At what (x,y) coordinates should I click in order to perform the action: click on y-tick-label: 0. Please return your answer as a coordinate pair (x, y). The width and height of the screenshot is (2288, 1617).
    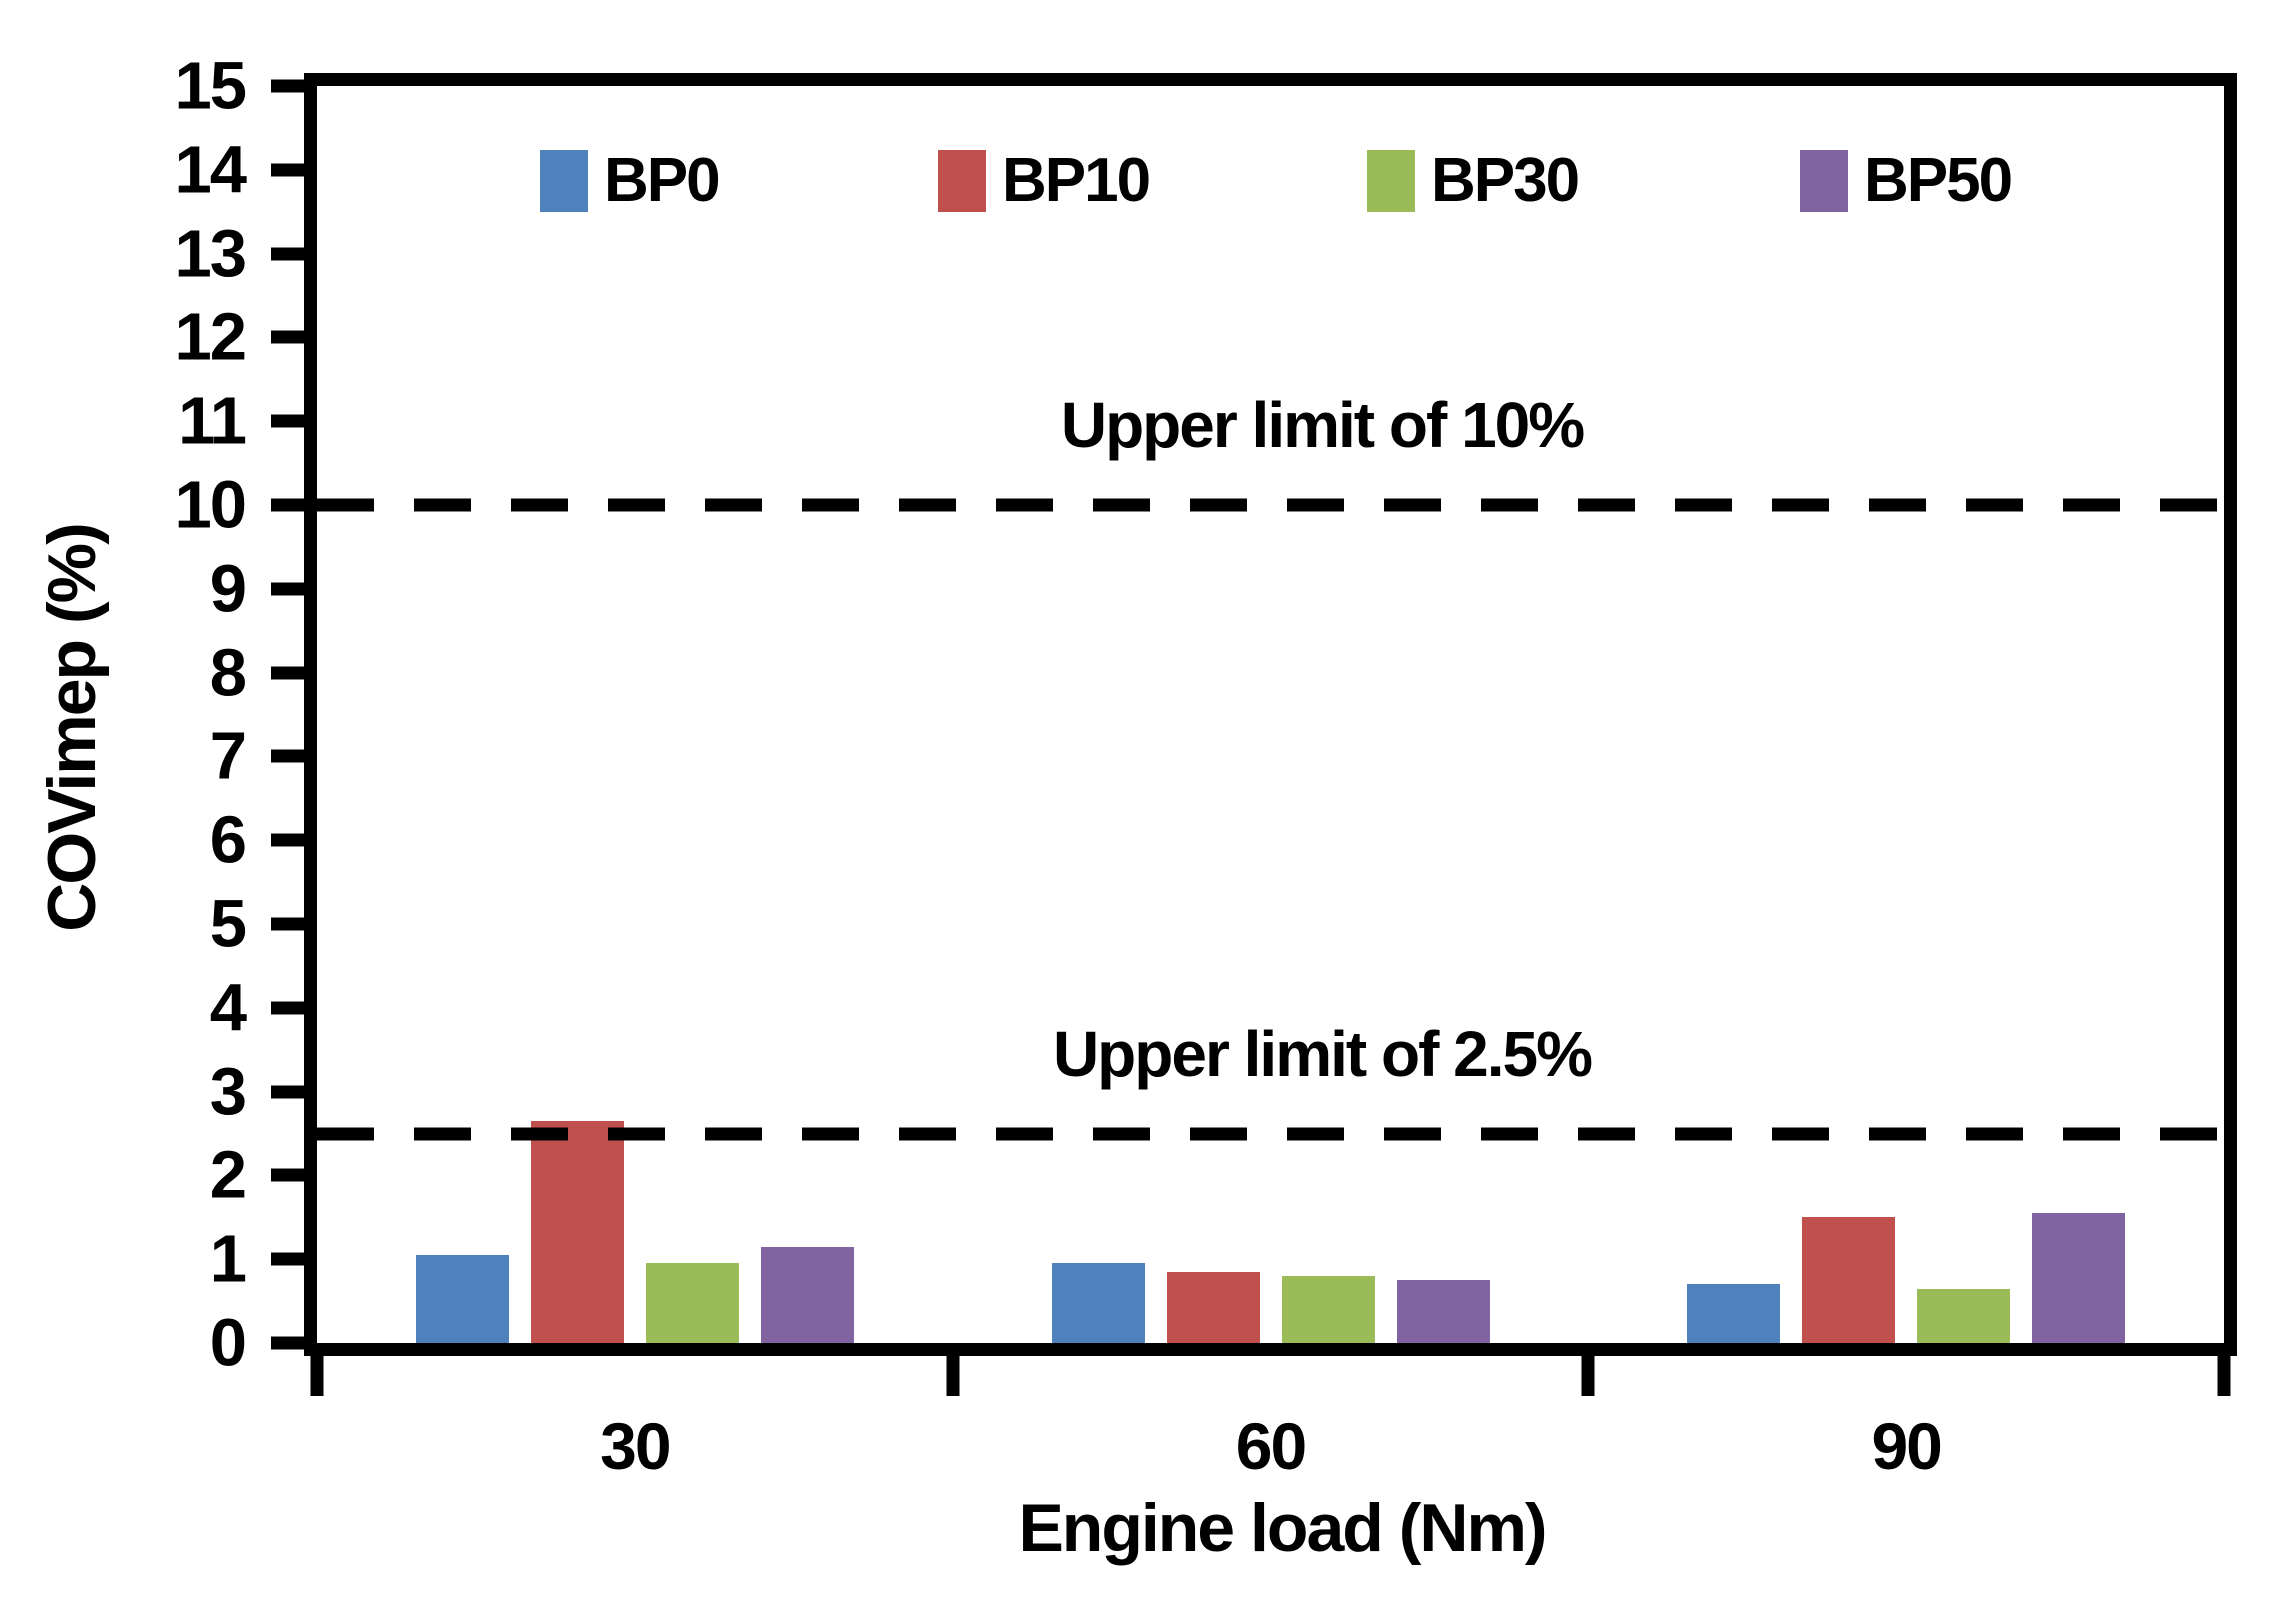
    Looking at the image, I should click on (228, 1343).